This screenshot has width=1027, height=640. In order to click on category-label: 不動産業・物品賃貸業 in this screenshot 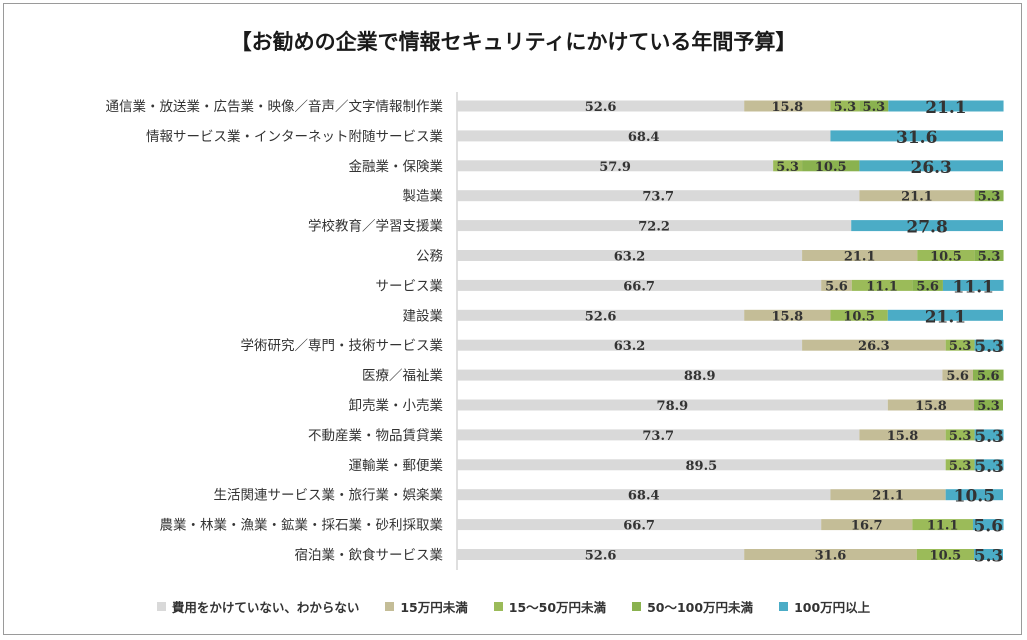, I will do `click(375, 436)`.